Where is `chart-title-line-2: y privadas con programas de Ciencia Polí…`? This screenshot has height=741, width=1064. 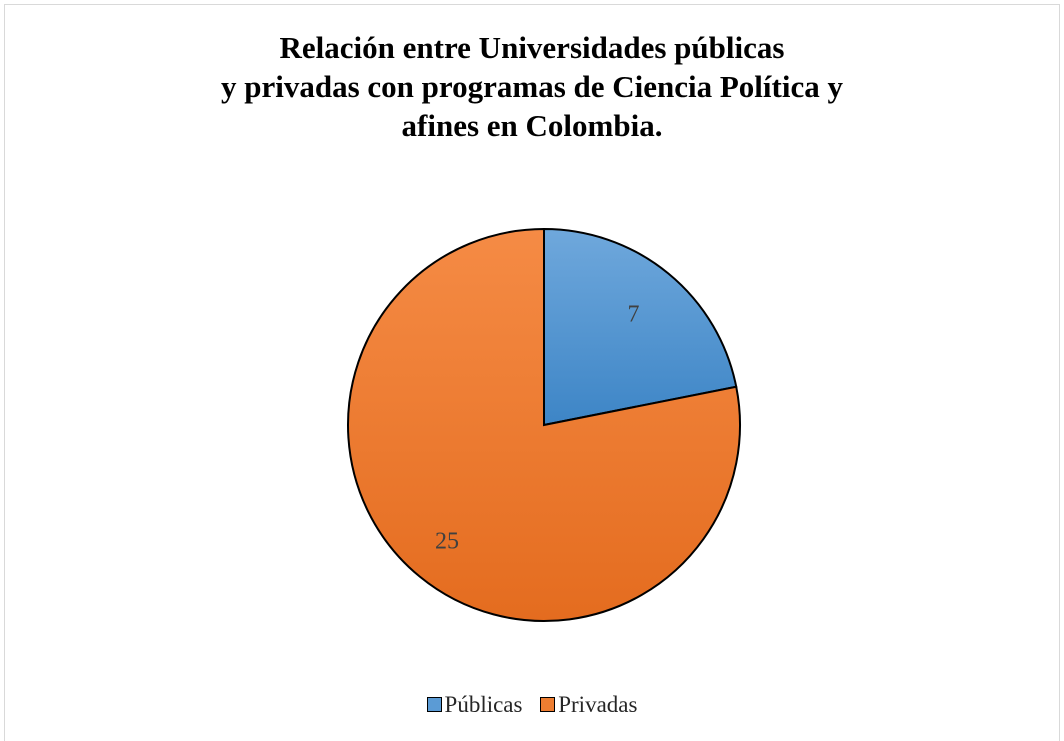
chart-title-line-2: y privadas con programas de Ciencia Polí… is located at coordinates (532, 86).